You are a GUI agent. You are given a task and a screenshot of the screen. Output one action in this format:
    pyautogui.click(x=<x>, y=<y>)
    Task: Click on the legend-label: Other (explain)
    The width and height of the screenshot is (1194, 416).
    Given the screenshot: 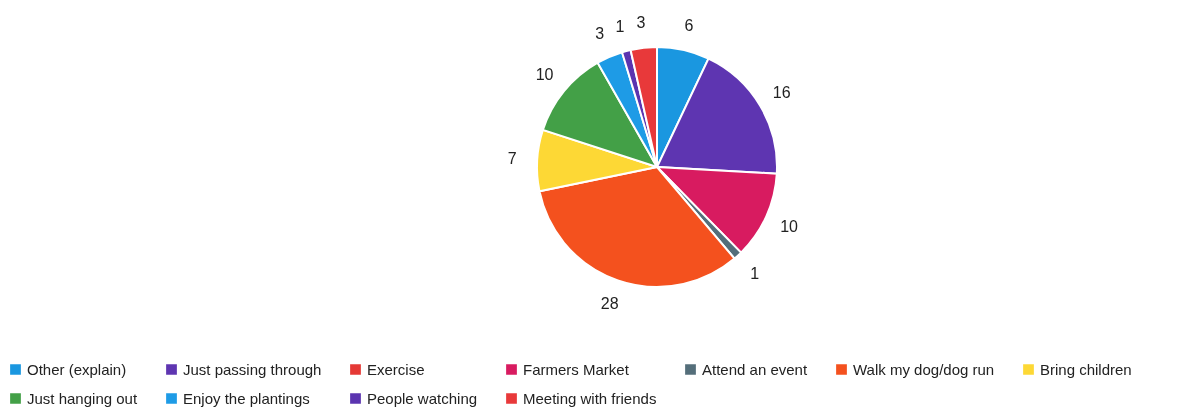 What is the action you would take?
    pyautogui.click(x=77, y=369)
    